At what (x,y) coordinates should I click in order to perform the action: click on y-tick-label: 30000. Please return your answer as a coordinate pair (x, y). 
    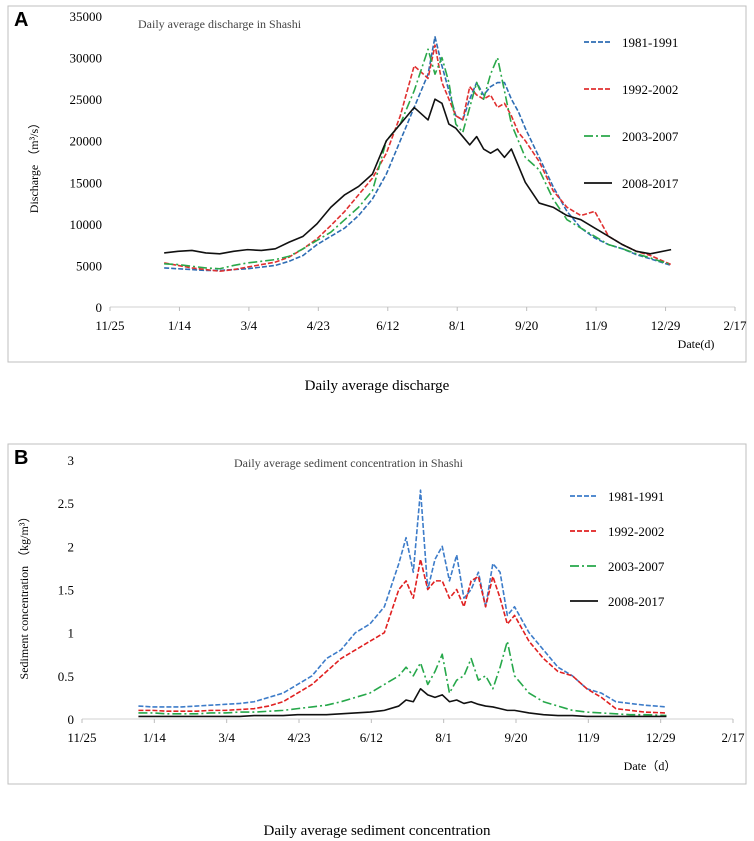
    Looking at the image, I should click on (86, 58).